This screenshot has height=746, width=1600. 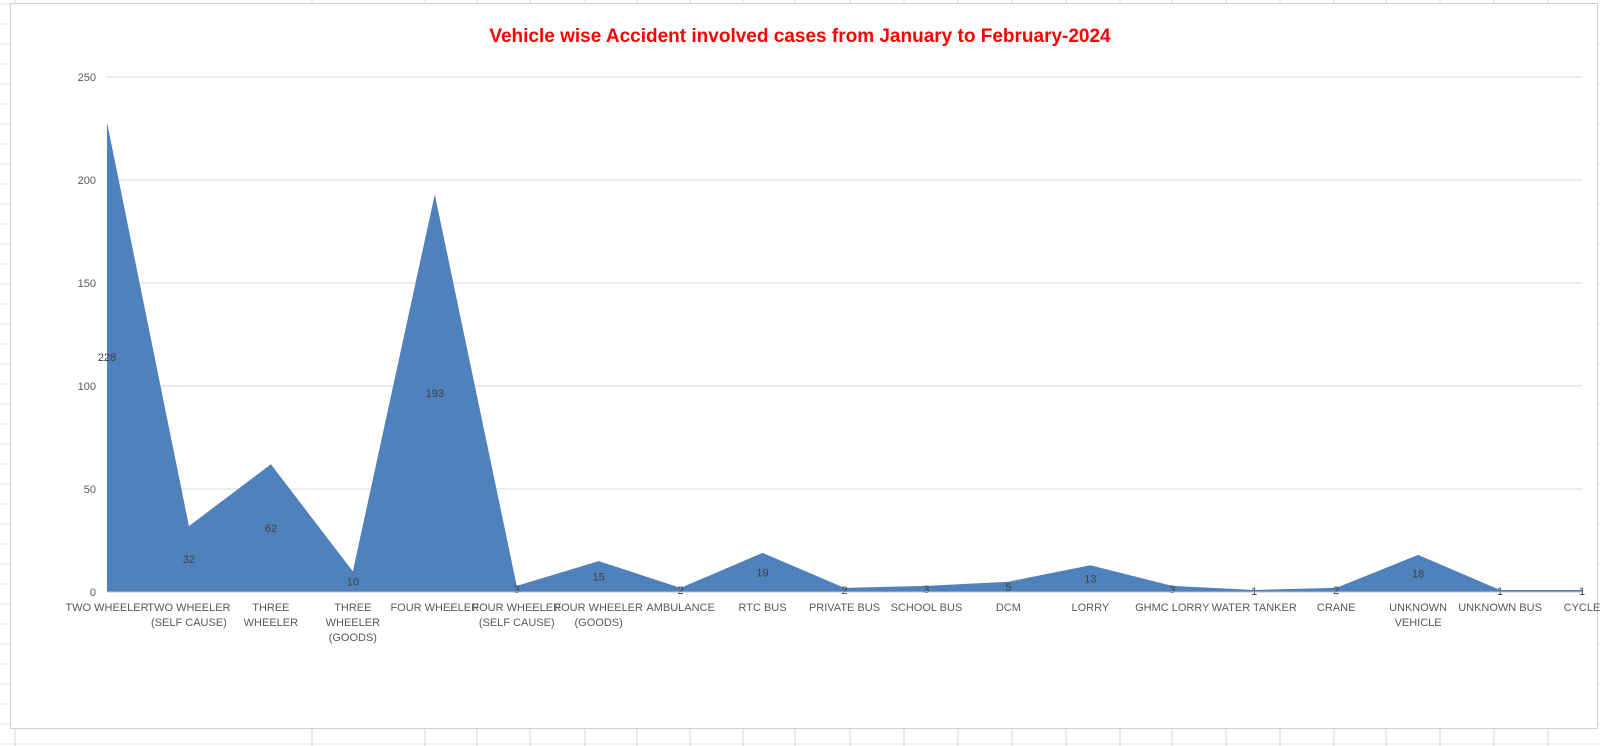 I want to click on x-tick-label: WATER TANKER, so click(x=1254, y=608).